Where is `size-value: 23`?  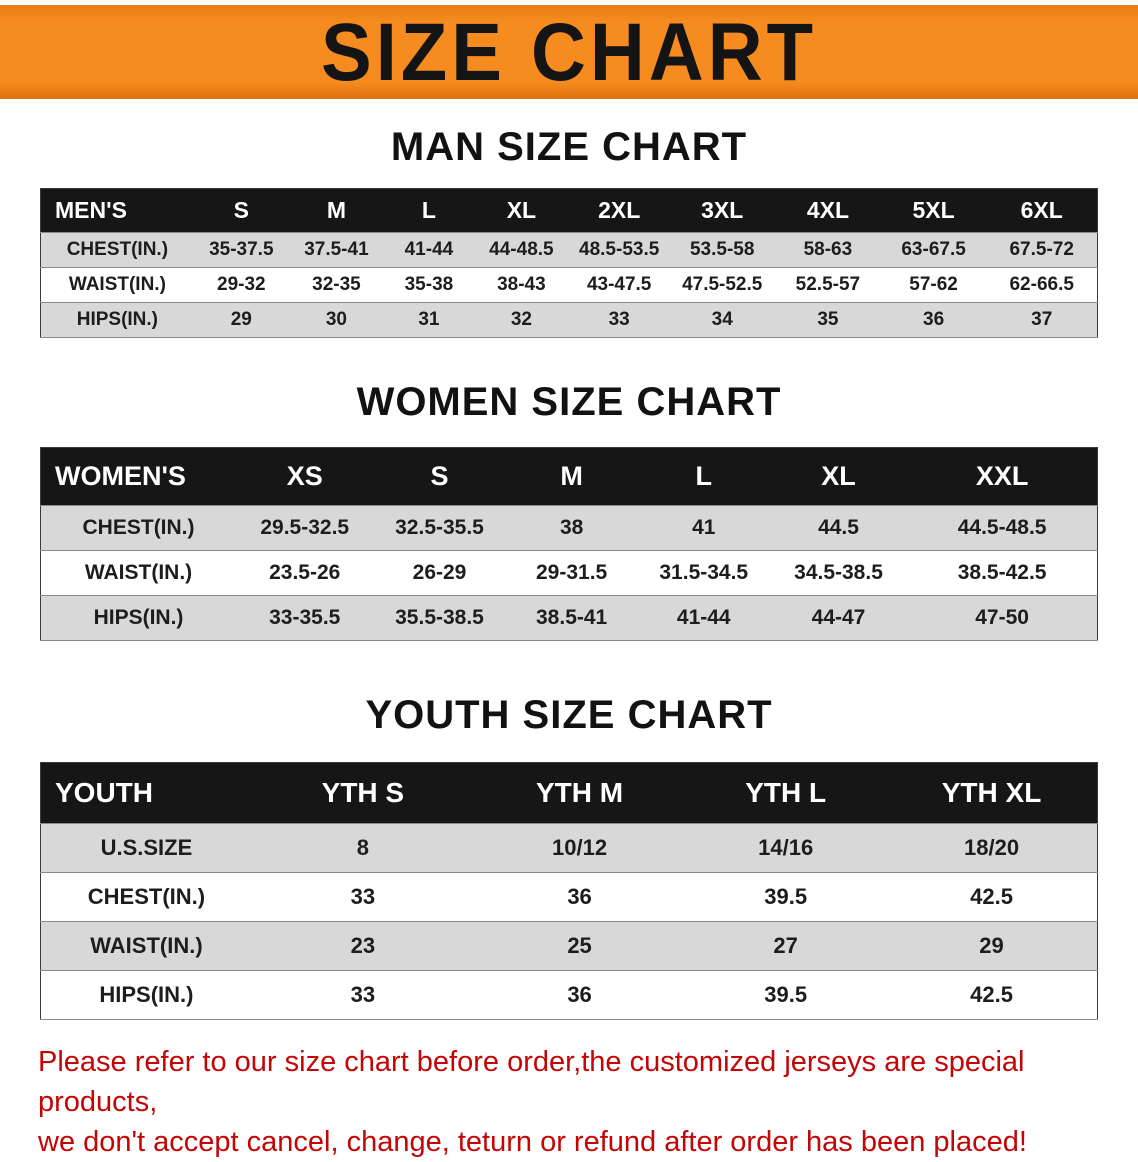
size-value: 23 is located at coordinates (362, 946).